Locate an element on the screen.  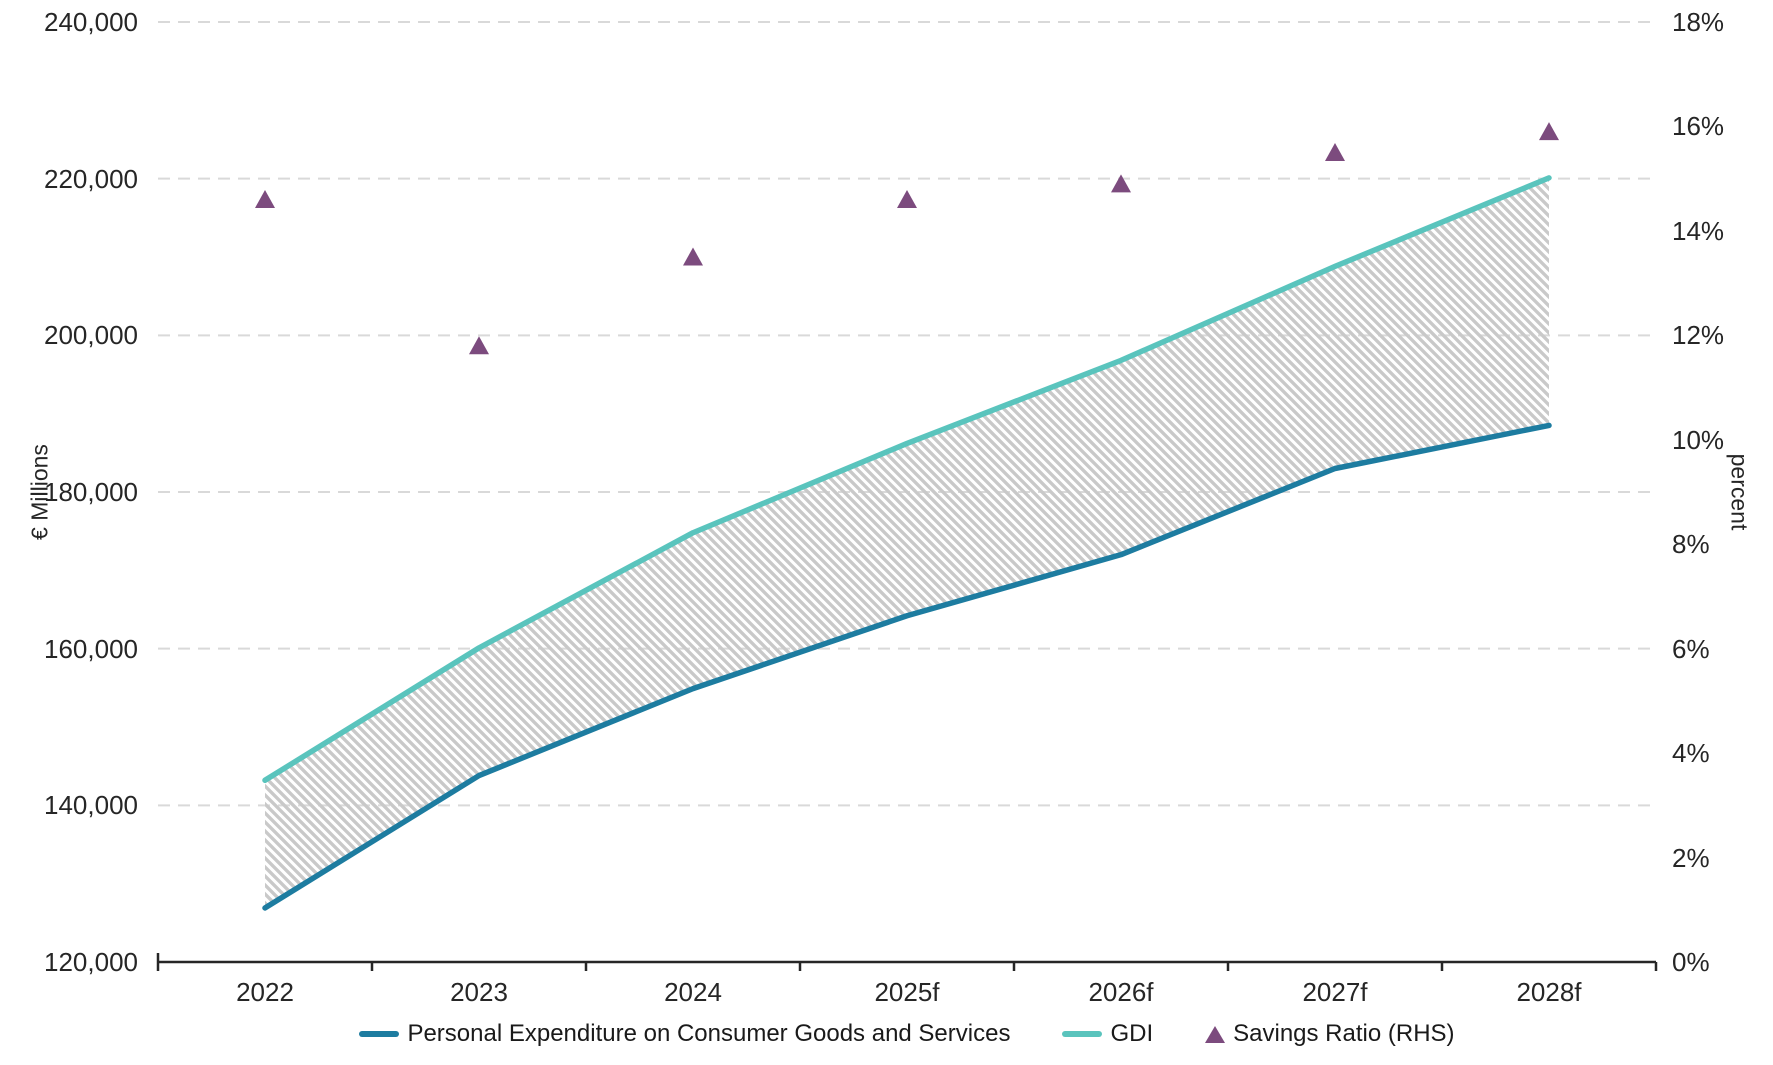
left-axis-tick-label: 200,000 is located at coordinates (91, 335).